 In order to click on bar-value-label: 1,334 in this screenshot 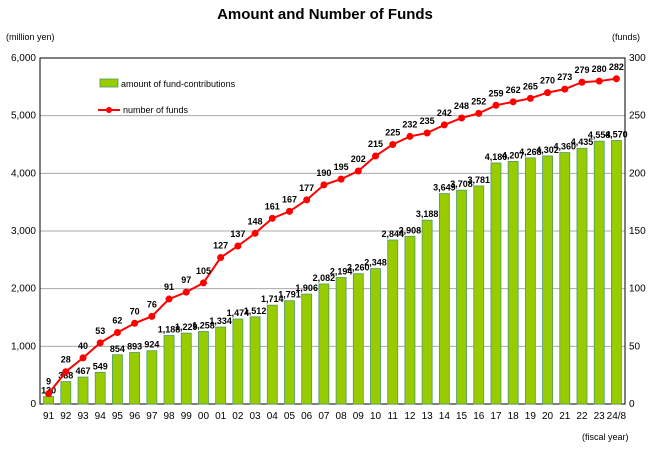, I will do `click(220, 321)`.